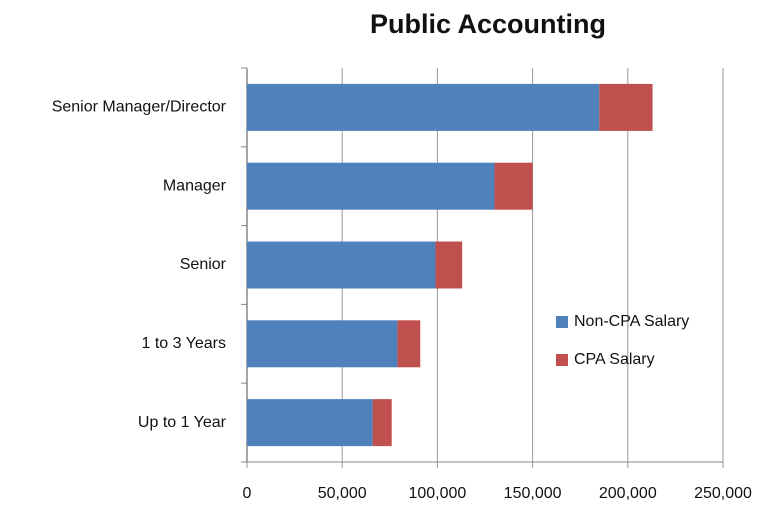 The width and height of the screenshot is (760, 506). What do you see at coordinates (195, 185) in the screenshot?
I see `y-tick-label: Manager` at bounding box center [195, 185].